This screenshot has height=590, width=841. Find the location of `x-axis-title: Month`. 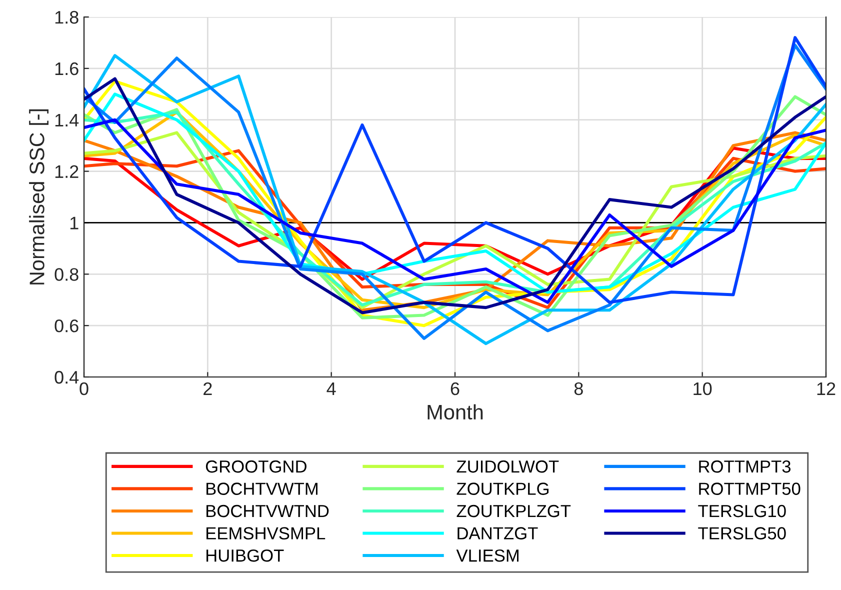

x-axis-title: Month is located at coordinates (455, 412).